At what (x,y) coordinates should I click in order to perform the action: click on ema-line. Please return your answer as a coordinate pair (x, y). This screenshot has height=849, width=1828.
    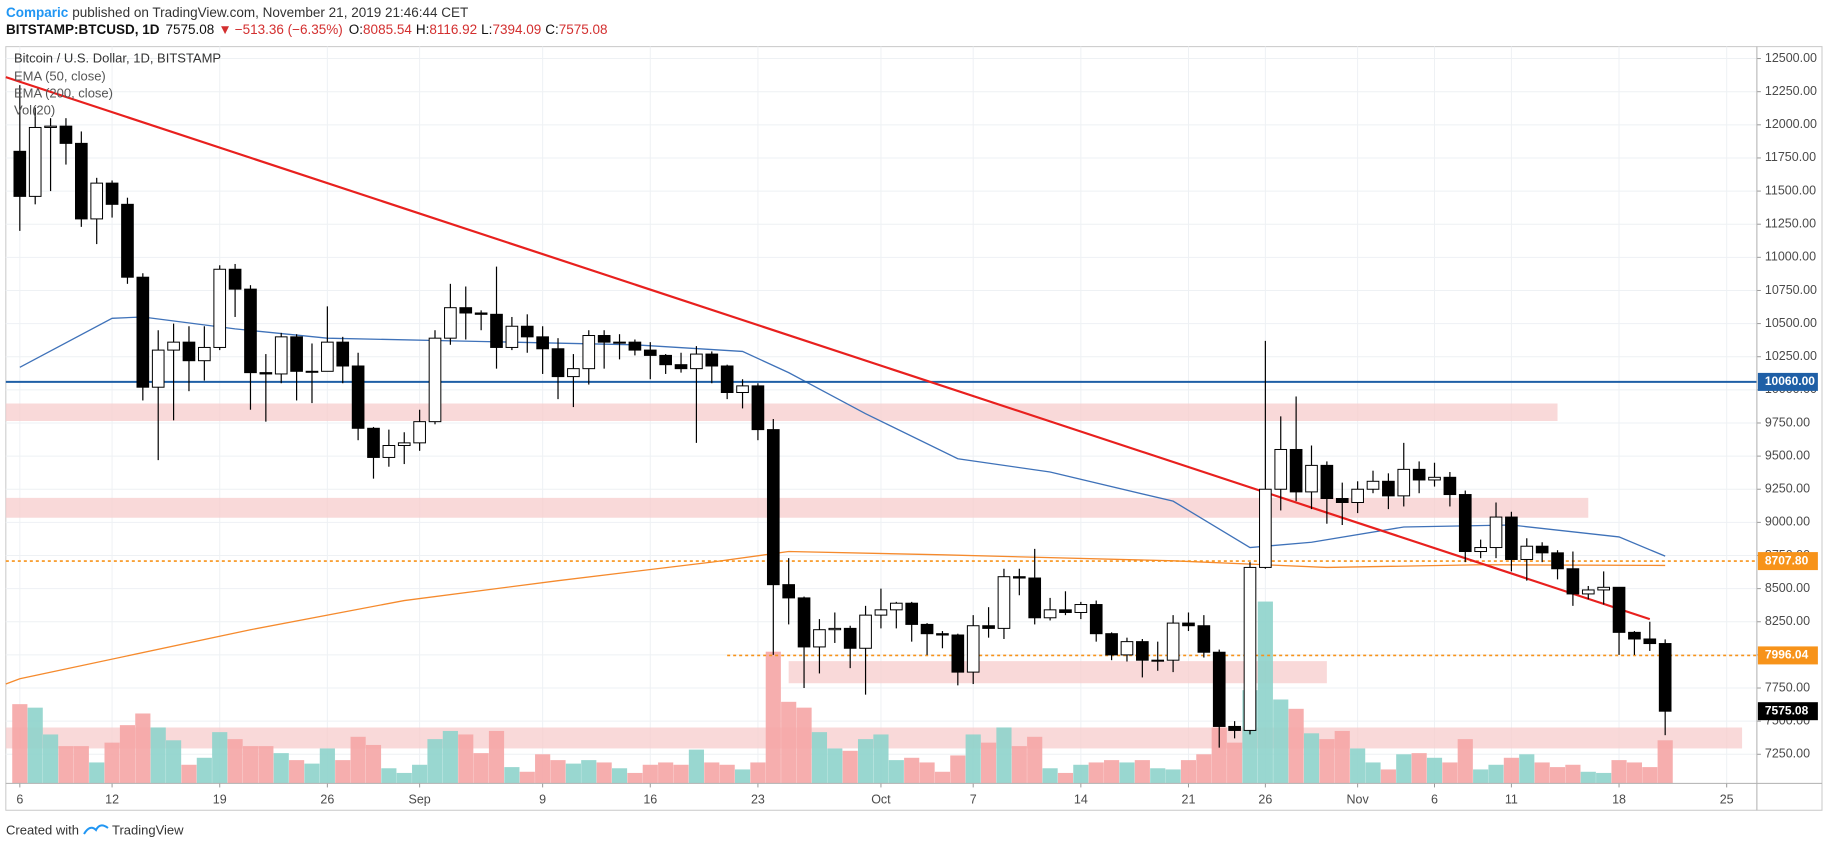
    Looking at the image, I should click on (835, 617).